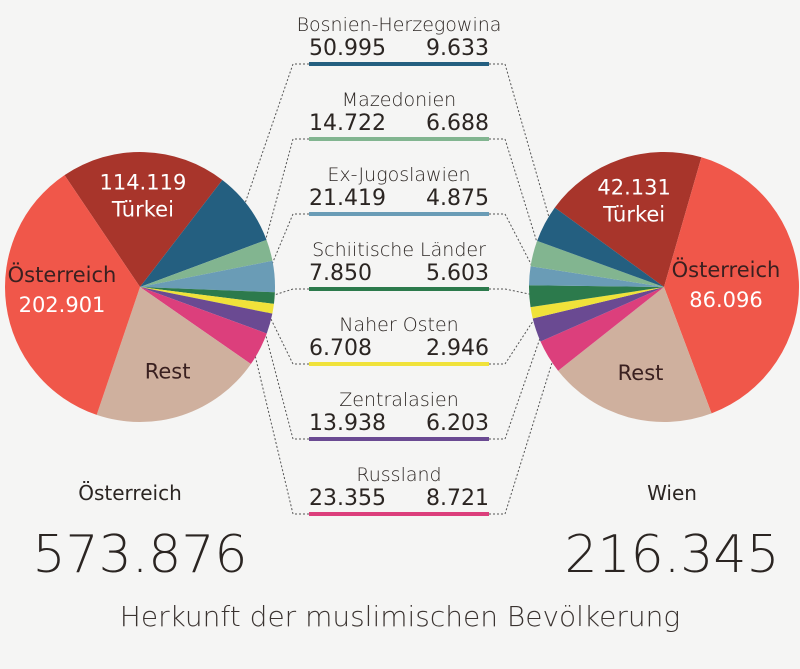 Image resolution: width=800 pixels, height=669 pixels. I want to click on legend-item-label: Russland, so click(398, 475).